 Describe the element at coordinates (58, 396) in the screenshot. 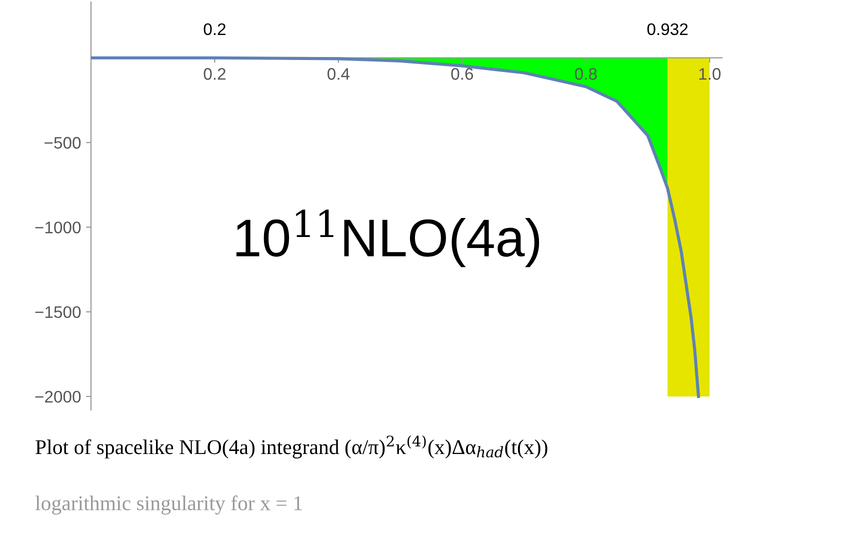

I see `y-tick-label: −2000` at that location.